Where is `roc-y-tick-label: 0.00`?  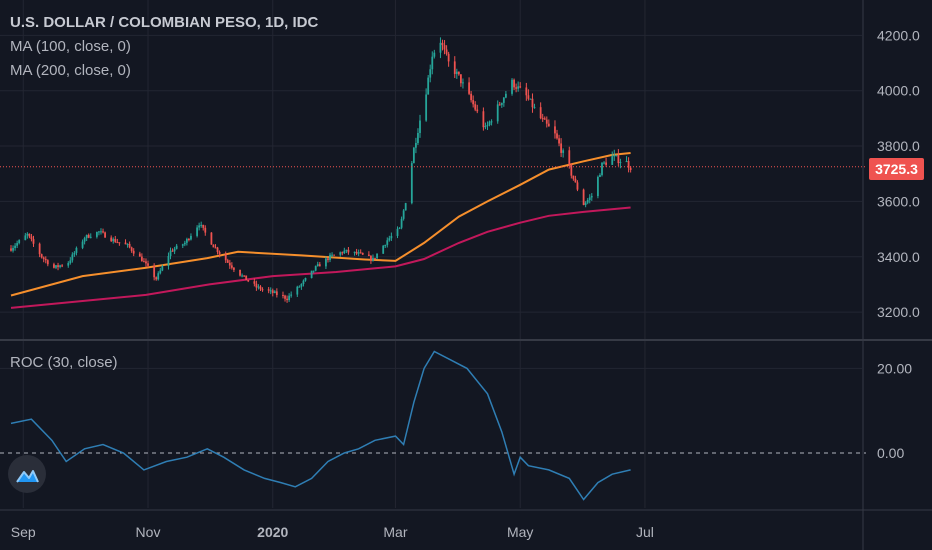
roc-y-tick-label: 0.00 is located at coordinates (890, 453).